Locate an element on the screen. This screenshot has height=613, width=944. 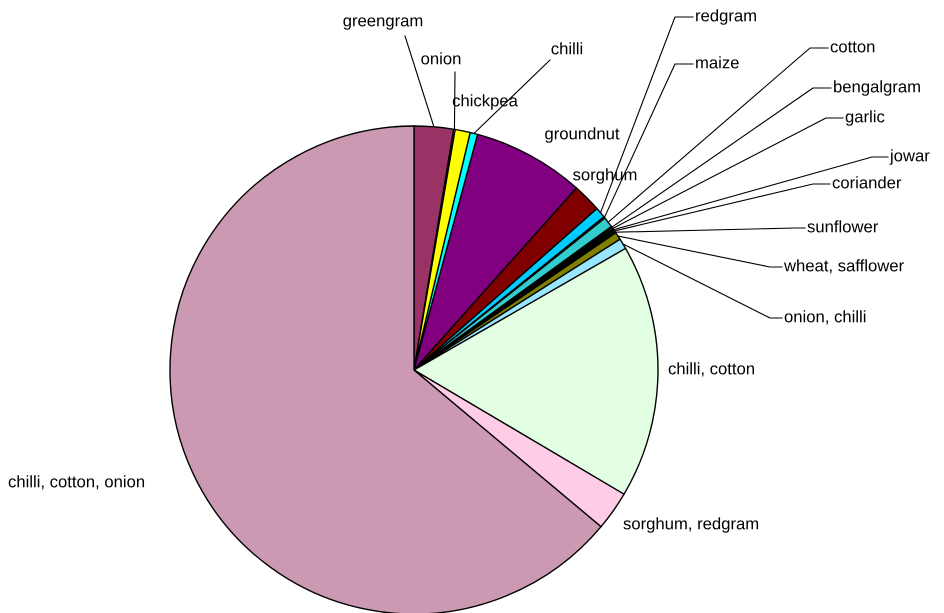
slice-label: garlic is located at coordinates (865, 118).